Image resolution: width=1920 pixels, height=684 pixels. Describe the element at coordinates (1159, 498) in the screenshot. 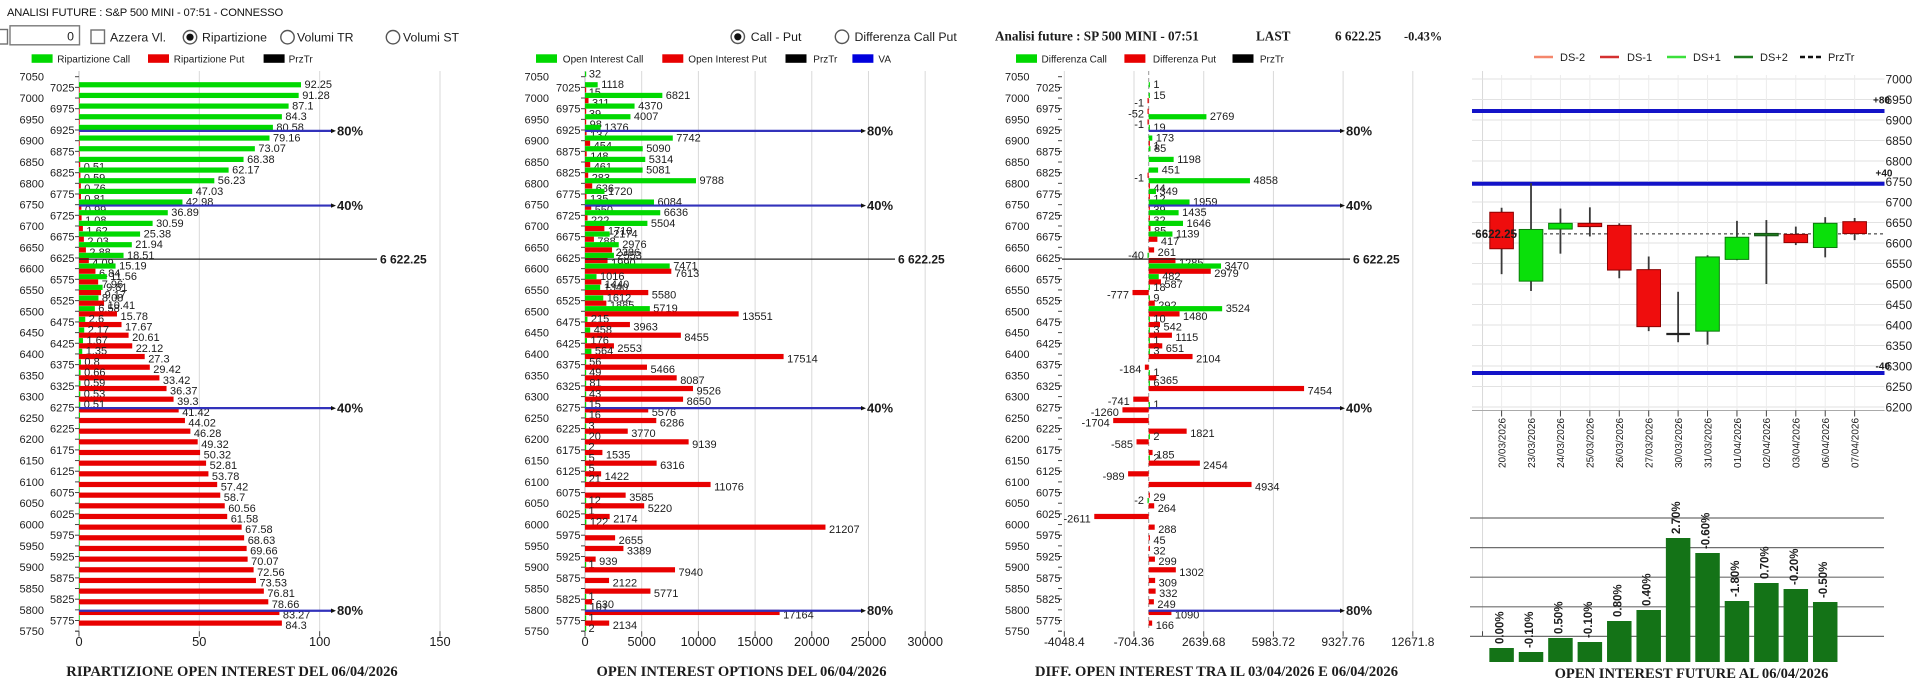

I see `svg-text: 29` at that location.